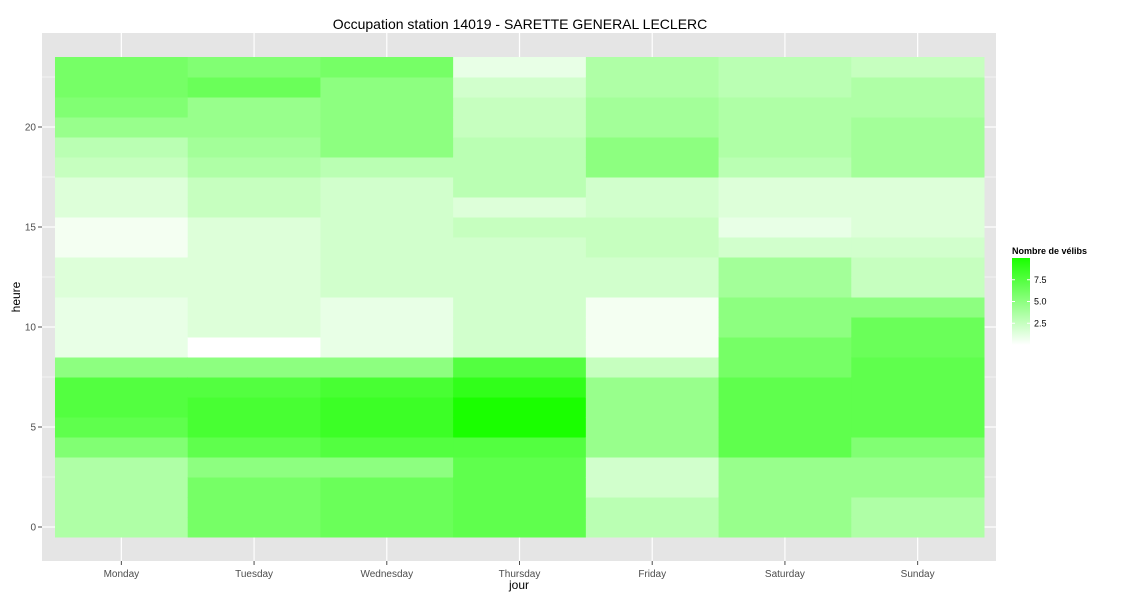 This screenshot has width=1125, height=600. I want to click on x-tick-label: Saturday, so click(785, 574).